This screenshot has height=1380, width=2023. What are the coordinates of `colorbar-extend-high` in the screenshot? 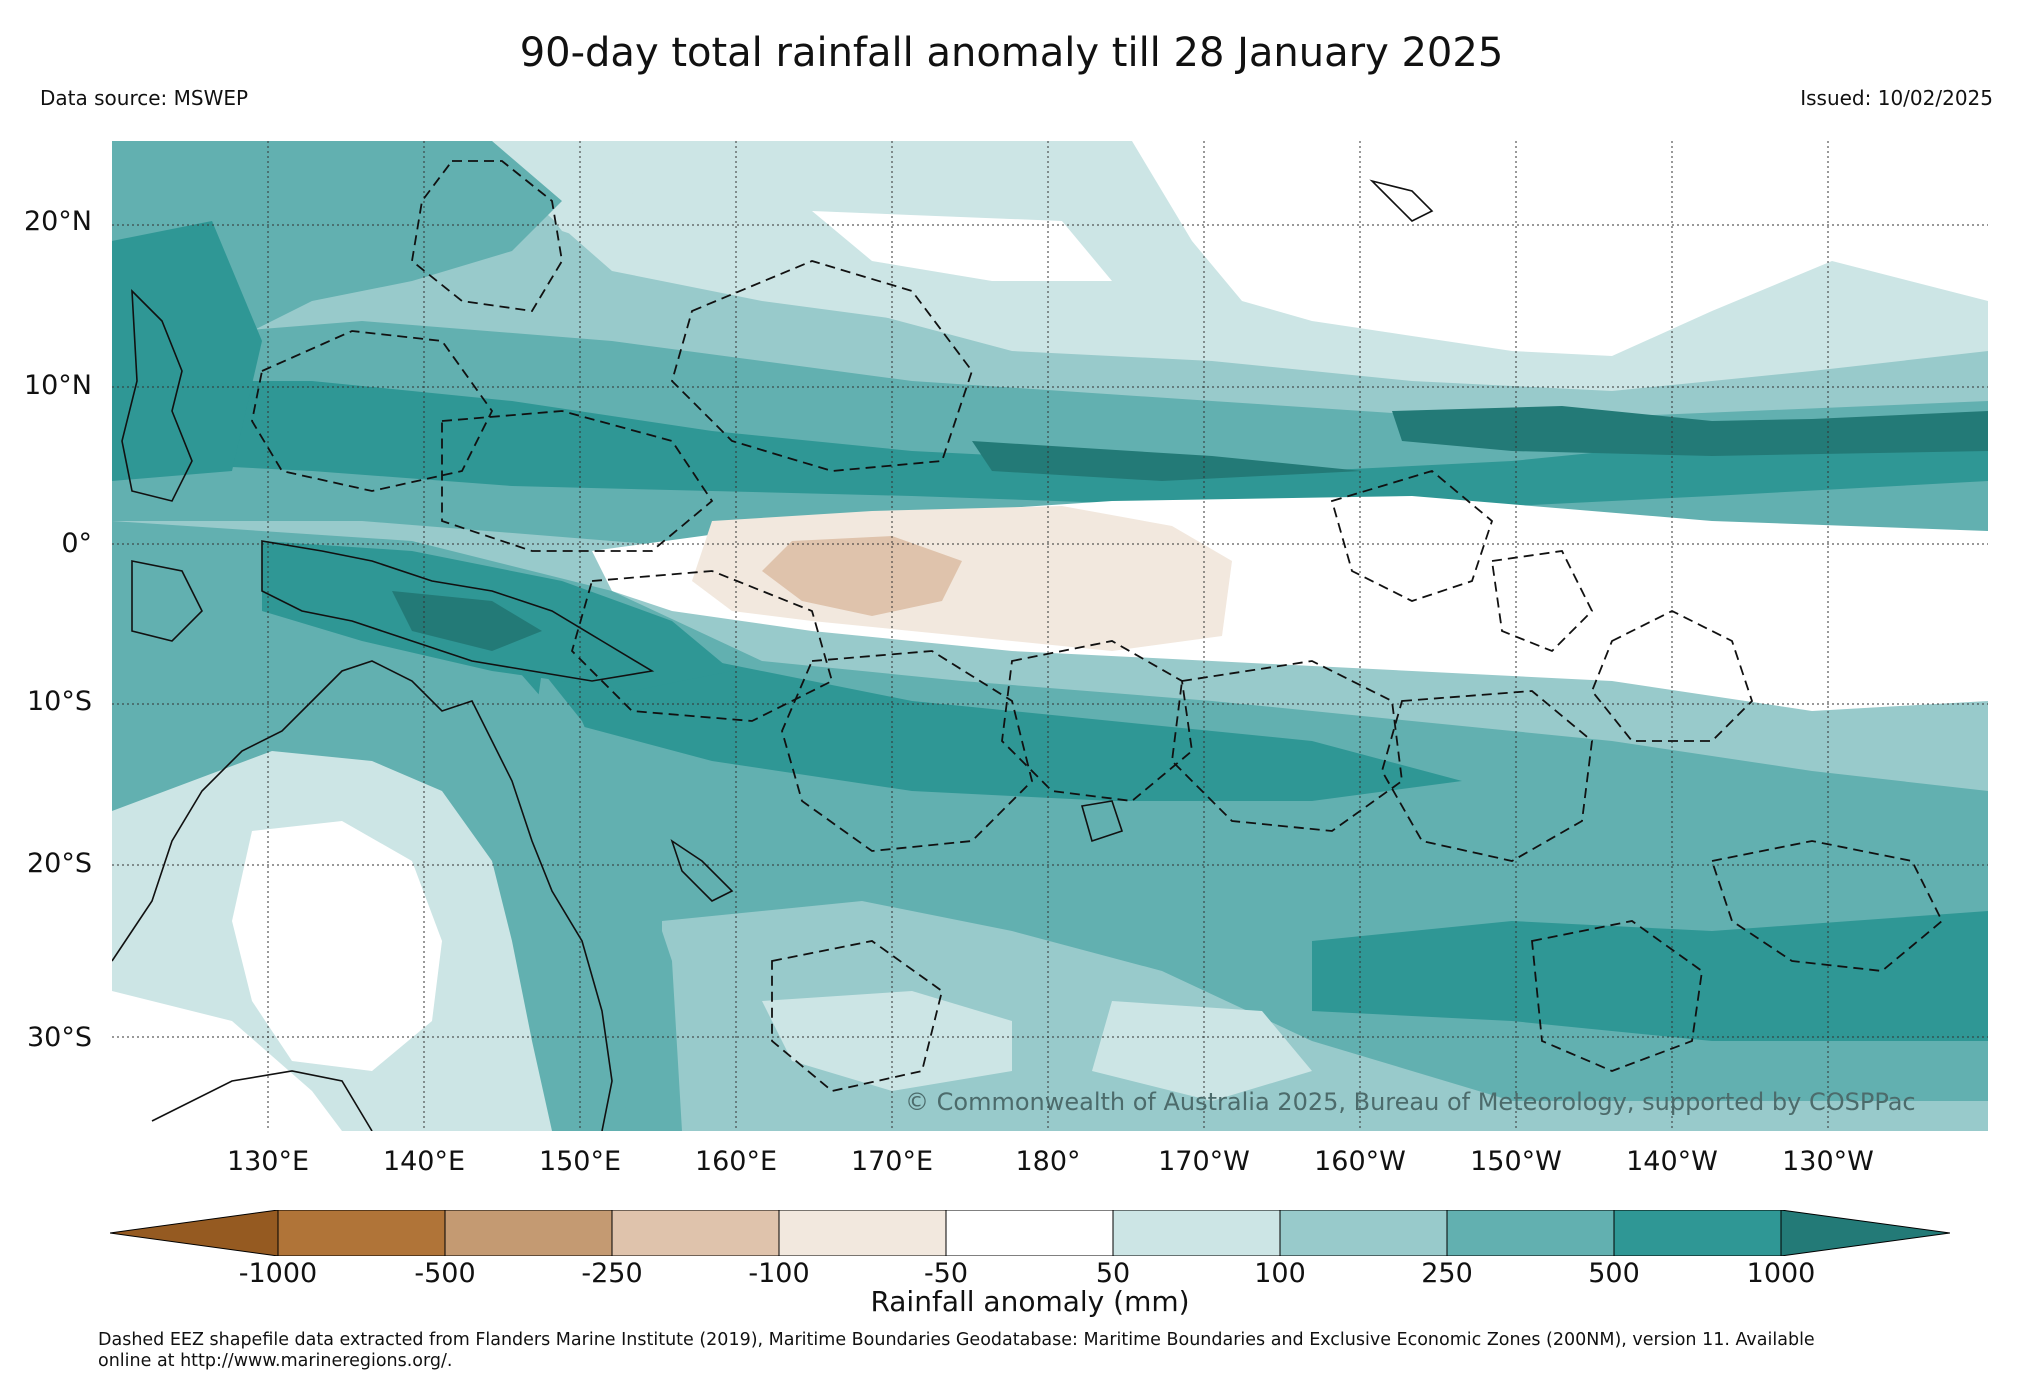 It's located at (1865, 1233).